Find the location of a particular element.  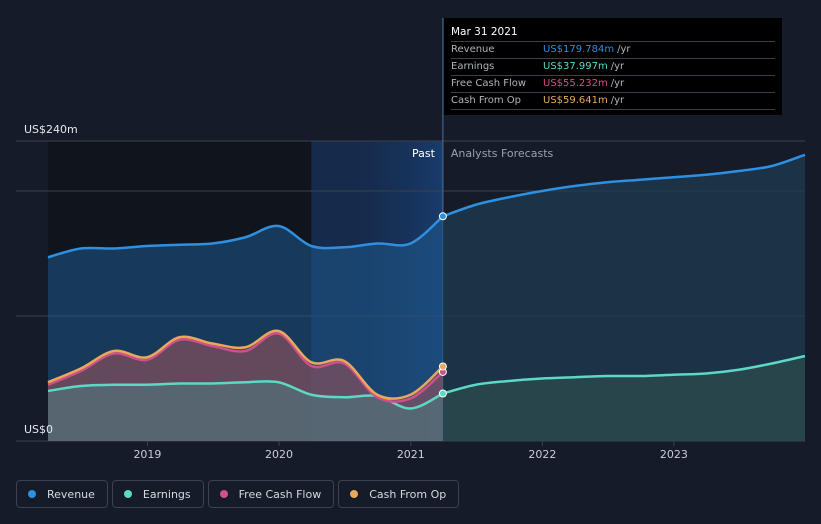

free-cash-flow-dot-icon is located at coordinates (223, 494).